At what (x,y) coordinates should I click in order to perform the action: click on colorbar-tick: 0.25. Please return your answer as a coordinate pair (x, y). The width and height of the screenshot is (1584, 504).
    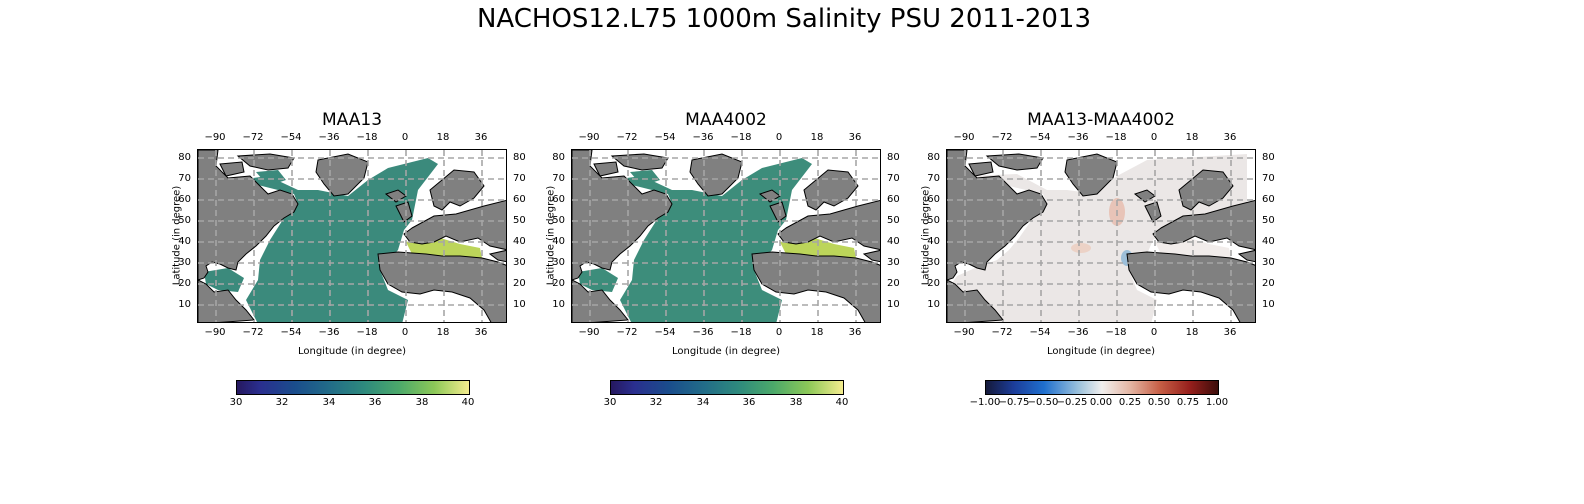
    Looking at the image, I should click on (1130, 402).